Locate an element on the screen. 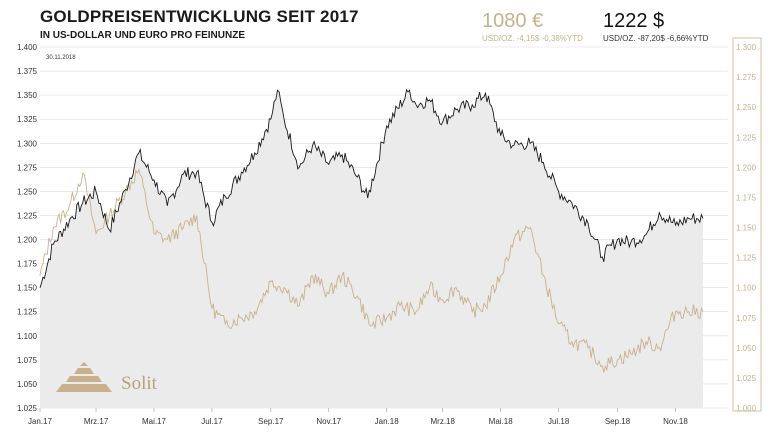  usd-change: USD/OZ. -87,20$ -6,66%YTD is located at coordinates (656, 38).